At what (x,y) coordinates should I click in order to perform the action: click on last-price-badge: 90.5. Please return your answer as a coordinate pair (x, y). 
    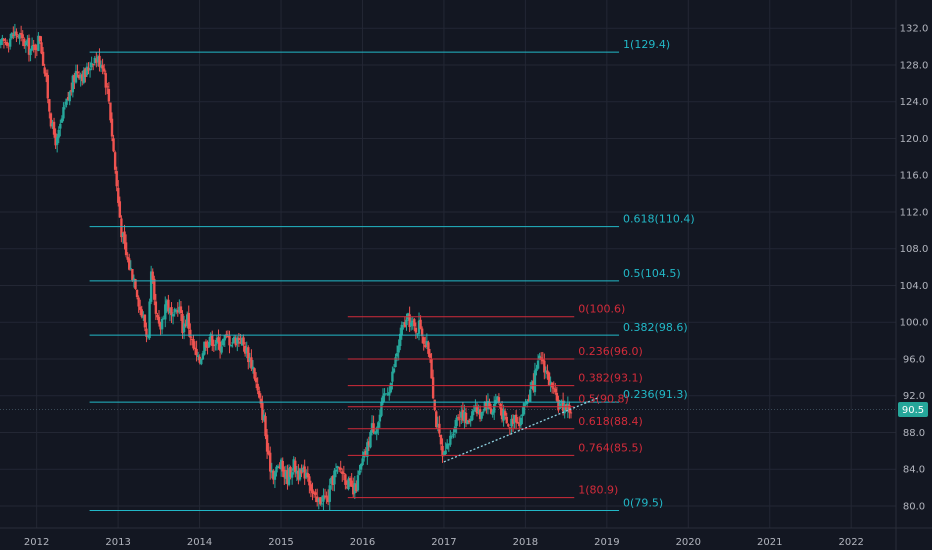
    Looking at the image, I should click on (913, 409).